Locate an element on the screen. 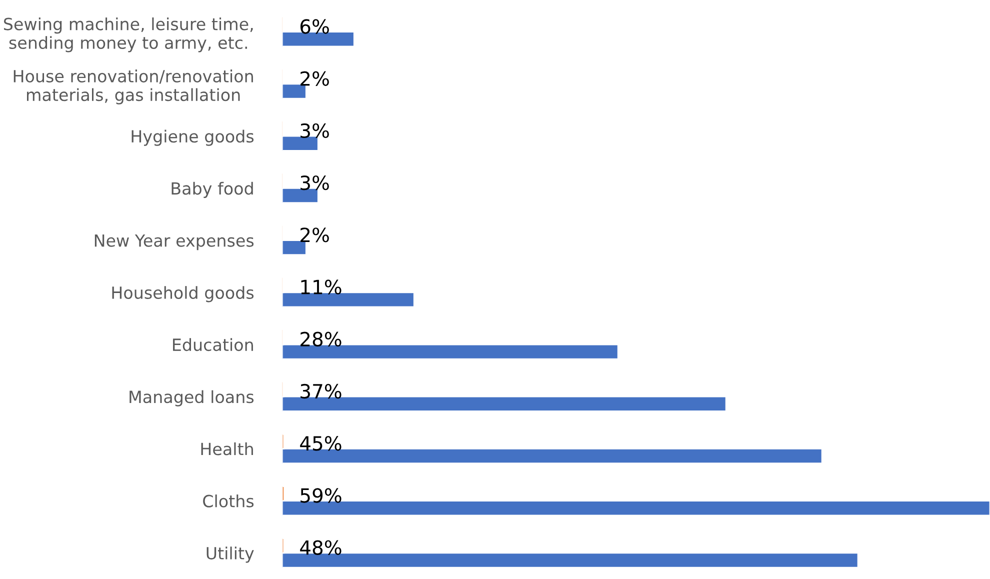 This screenshot has height=579, width=990. data-label: 11% is located at coordinates (321, 287).